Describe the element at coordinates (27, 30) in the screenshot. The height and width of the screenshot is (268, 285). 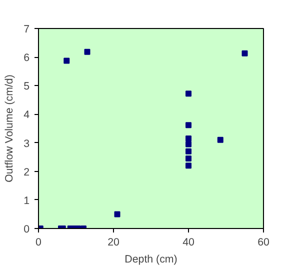
I see `y-tick-label: 7` at that location.